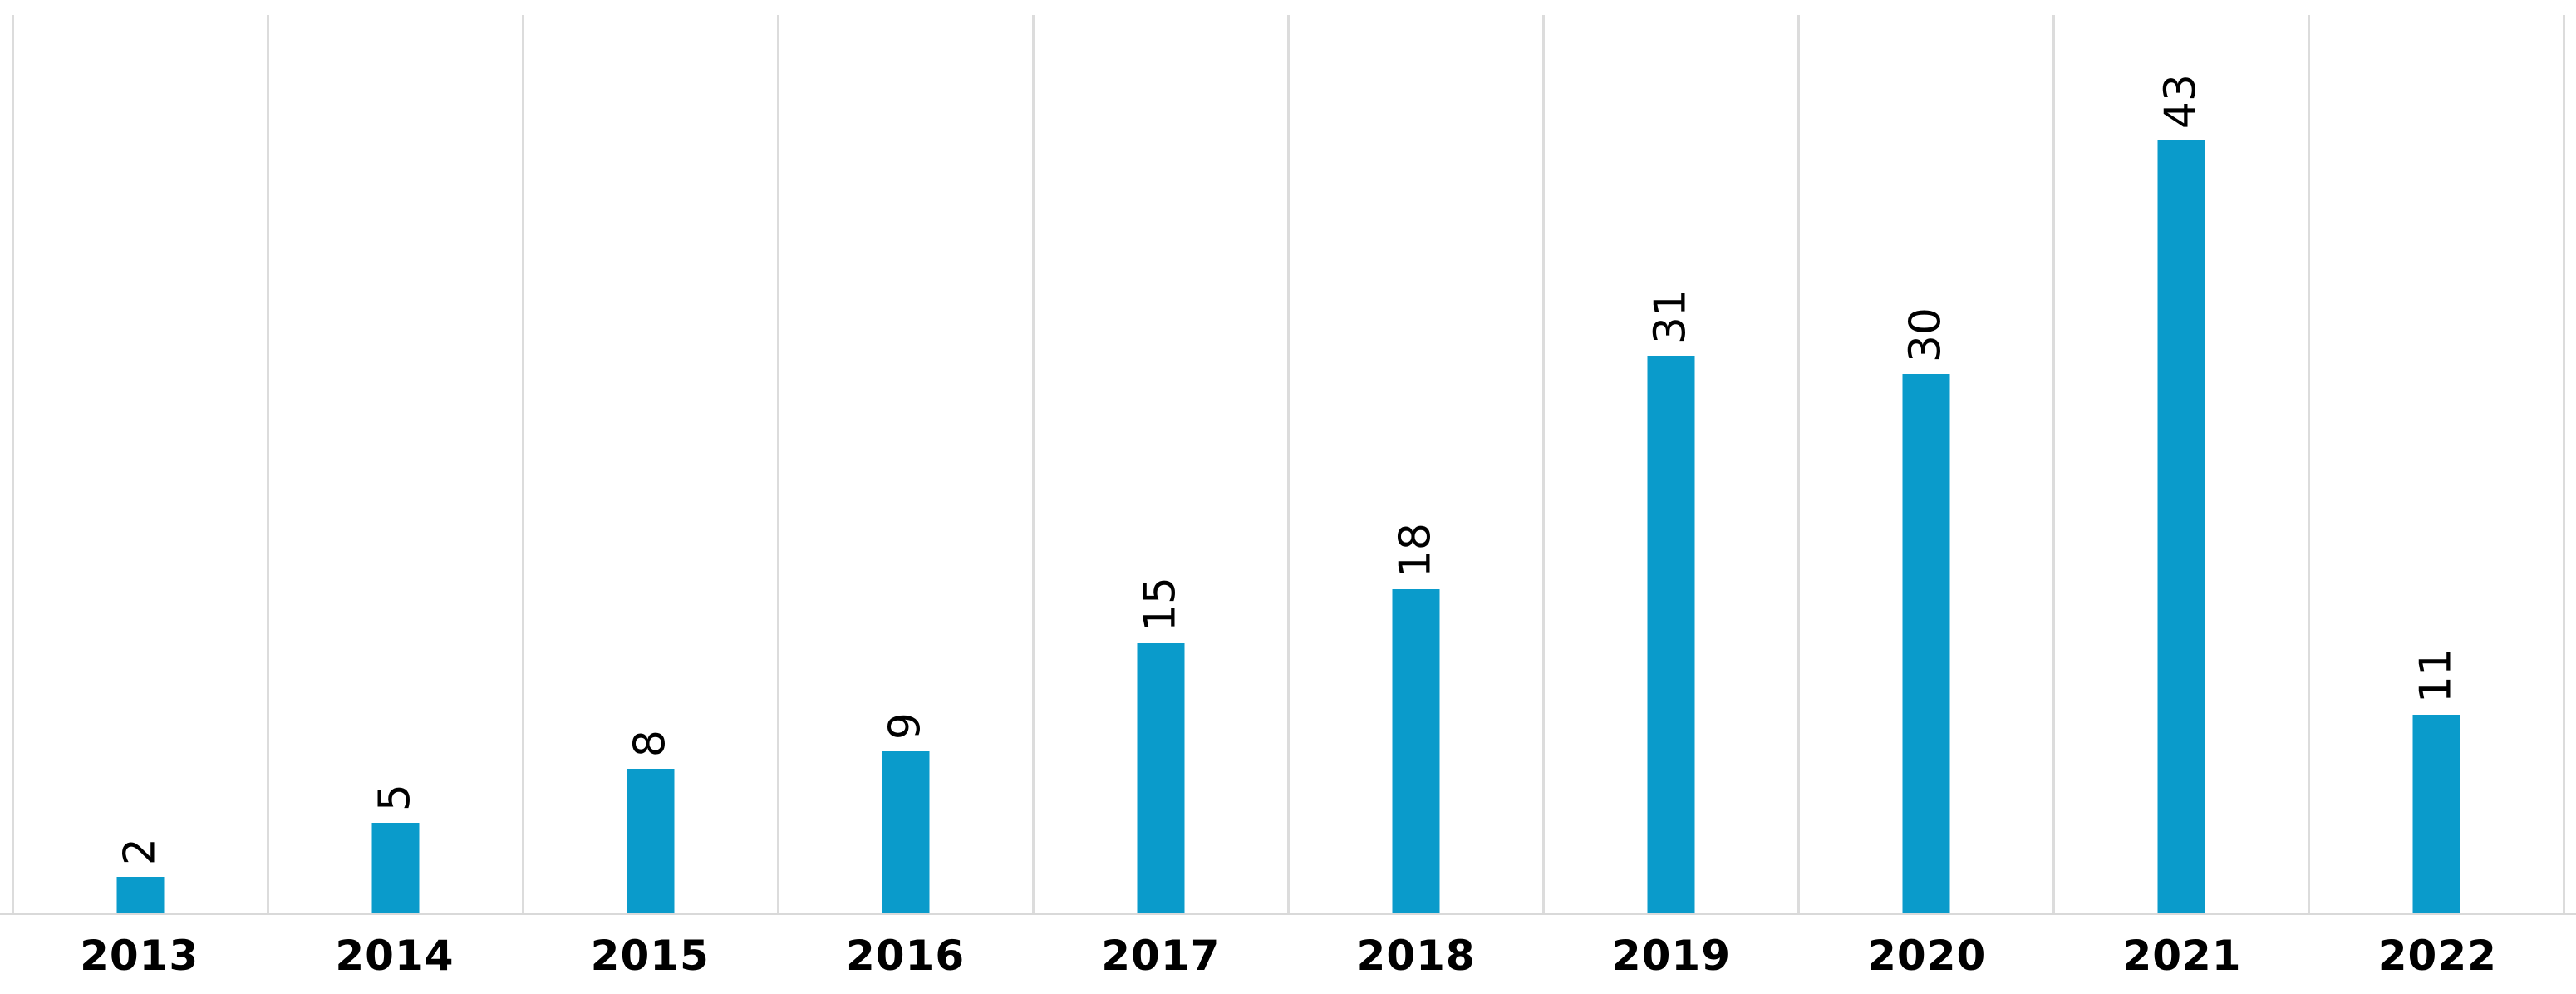 This screenshot has height=994, width=2576. What do you see at coordinates (1925, 334) in the screenshot?
I see `data-label-2020: 30` at bounding box center [1925, 334].